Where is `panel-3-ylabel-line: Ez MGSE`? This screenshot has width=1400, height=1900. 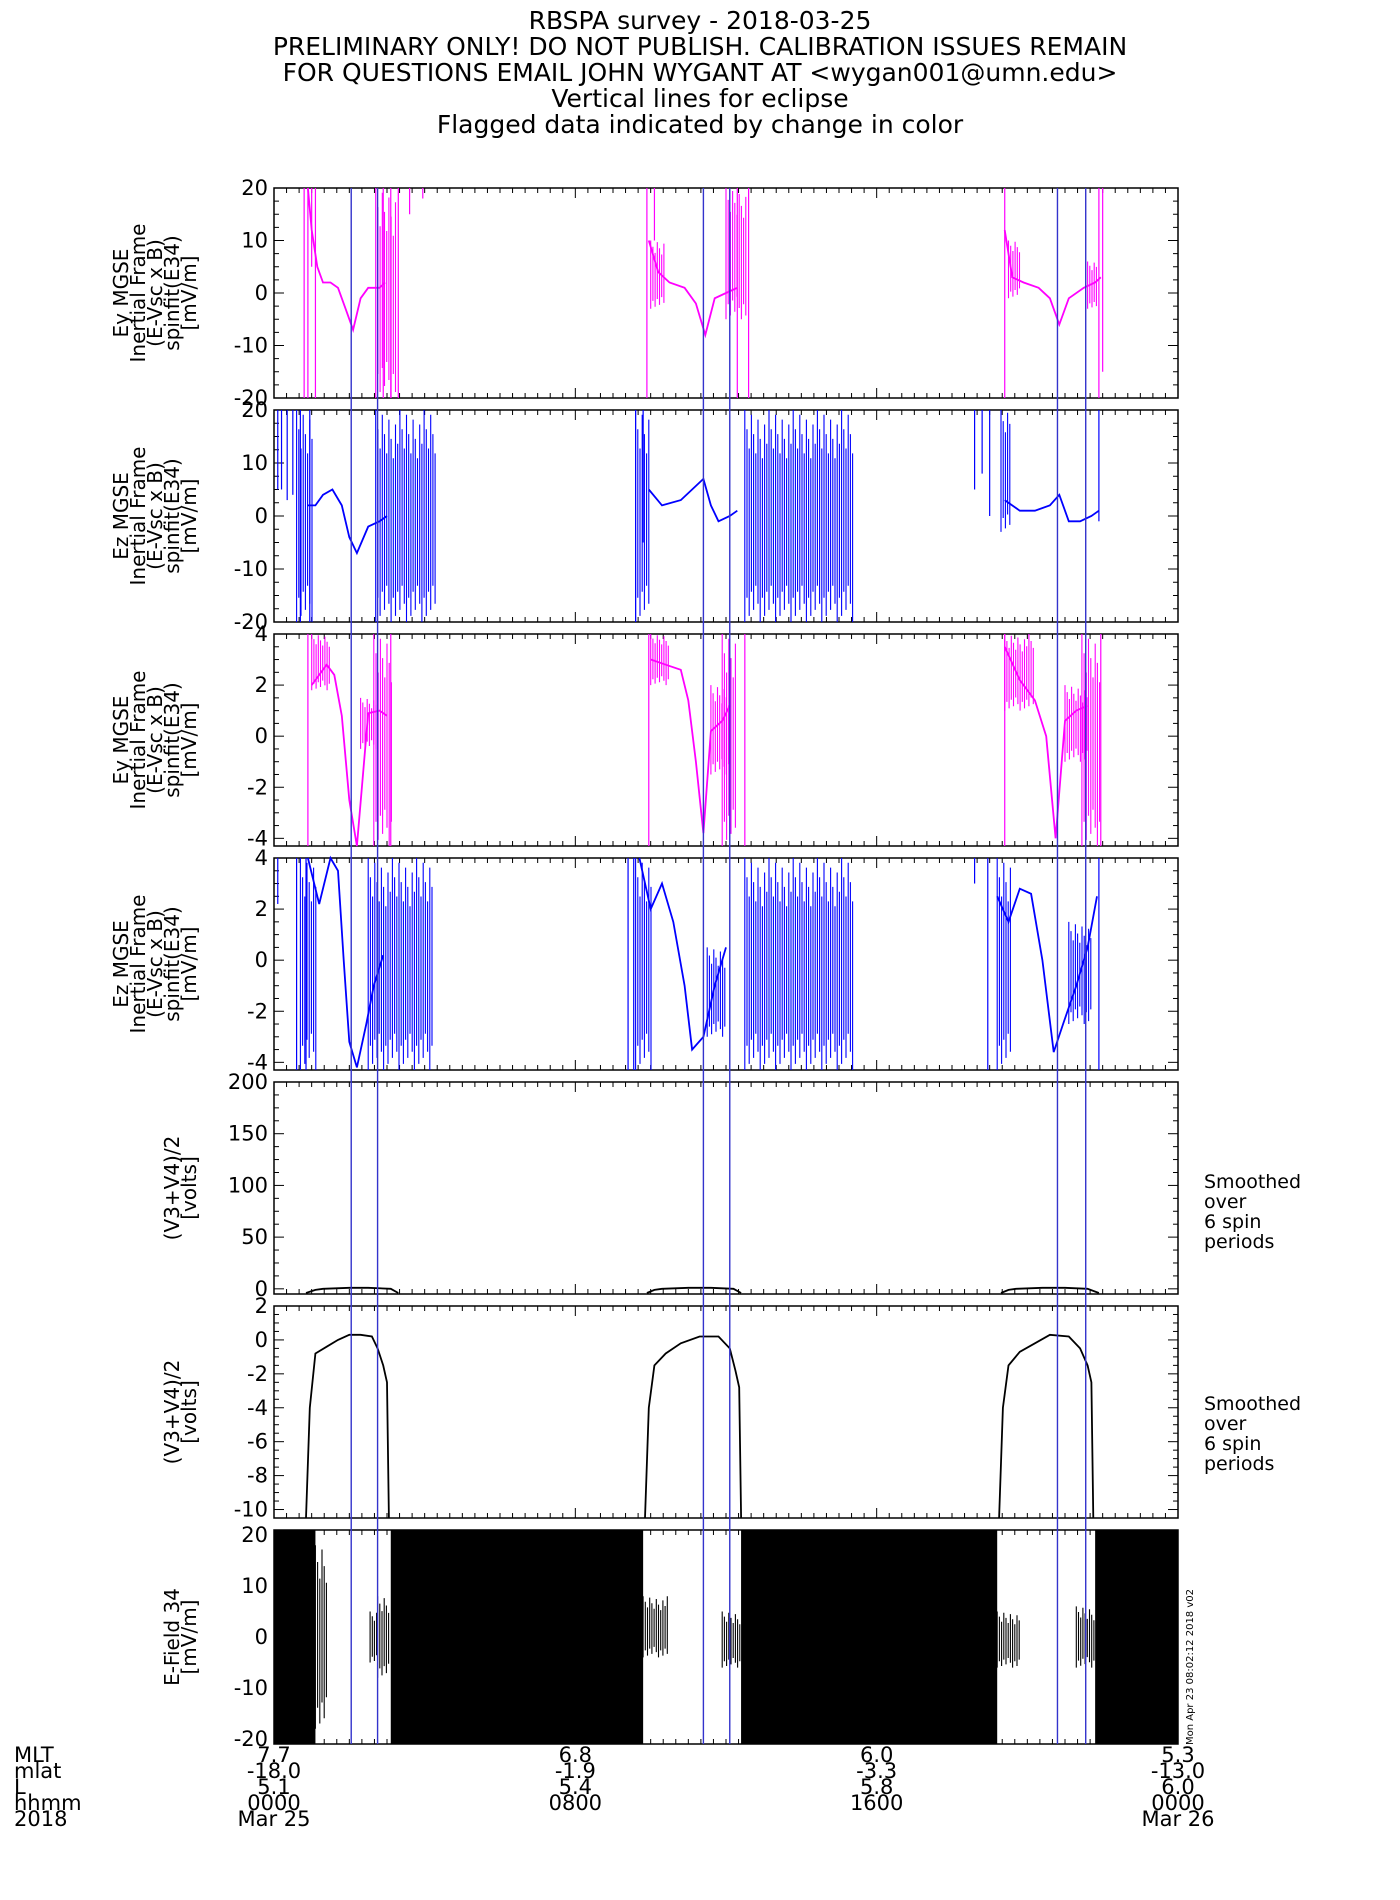
panel-3-ylabel-line: Ez MGSE is located at coordinates (121, 964).